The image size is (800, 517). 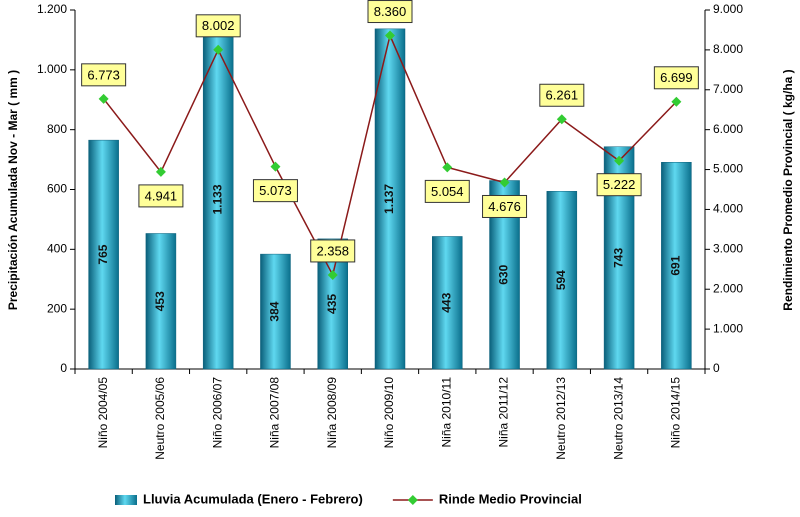 I want to click on data-label: 5.054, so click(x=447, y=191).